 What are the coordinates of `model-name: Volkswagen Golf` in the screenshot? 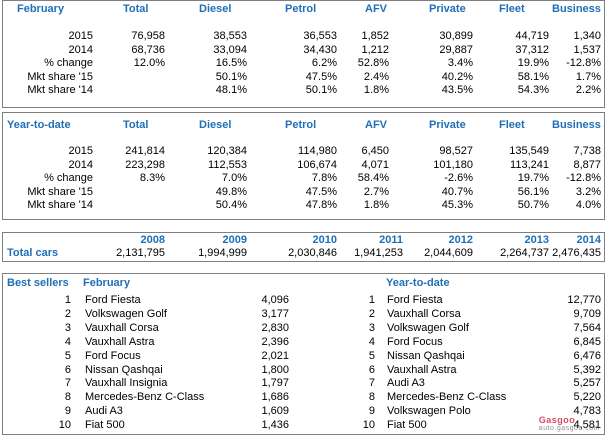 It's located at (428, 327).